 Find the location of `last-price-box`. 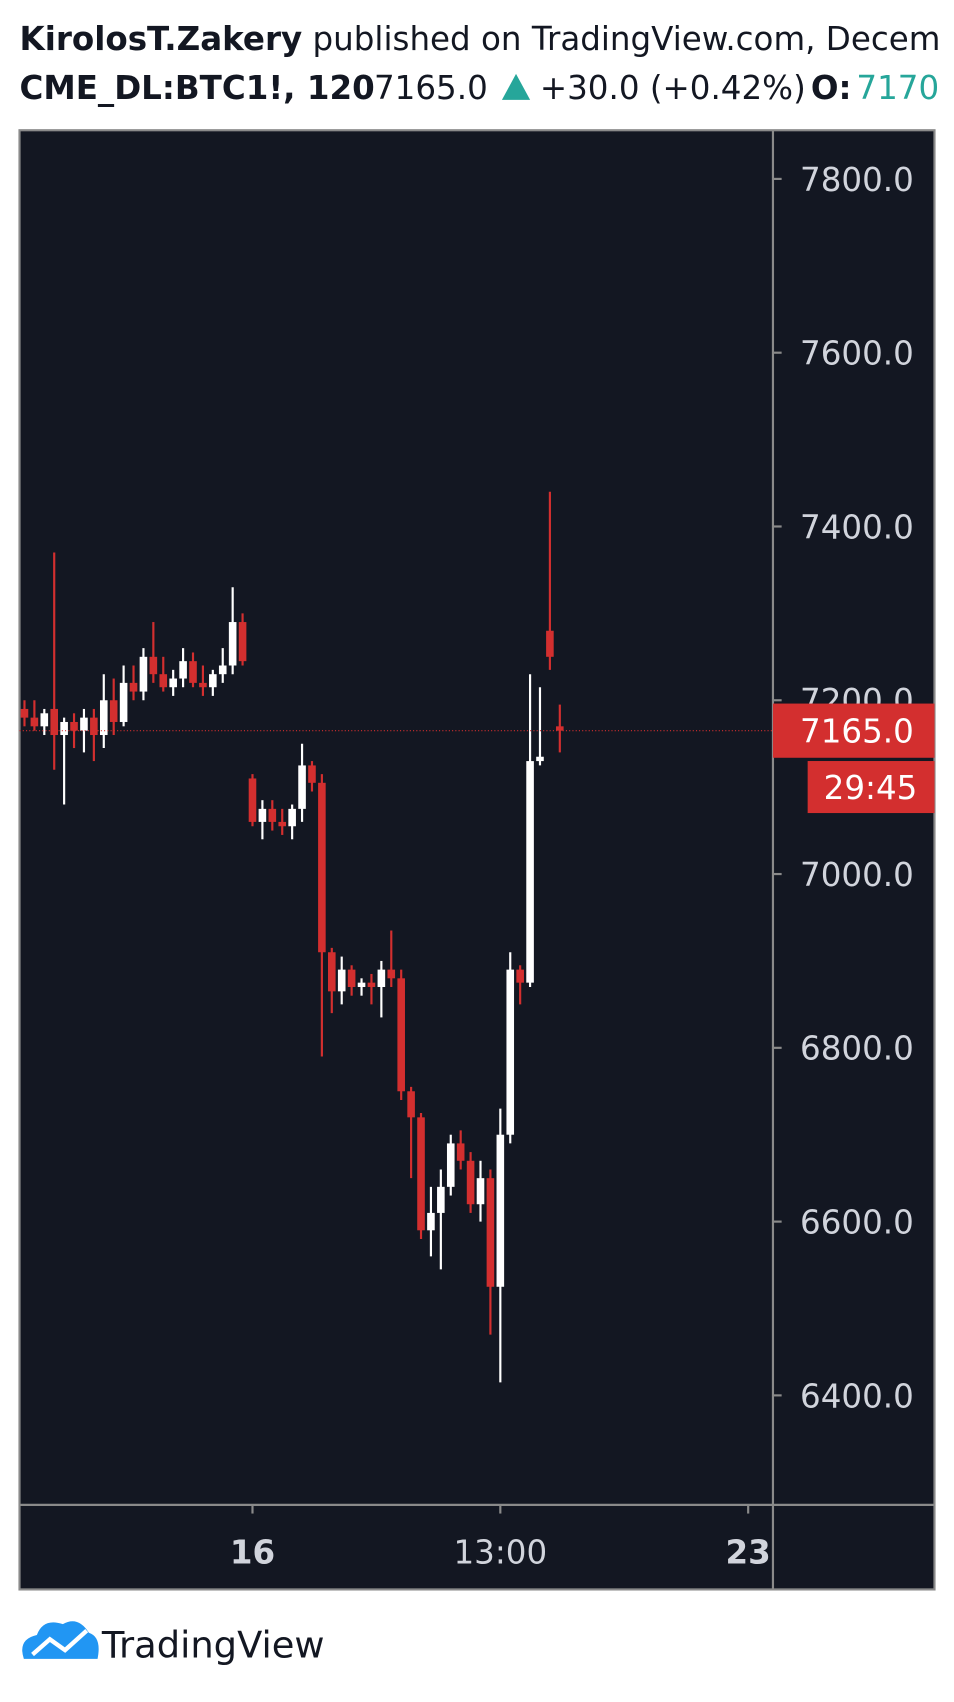

last-price-box is located at coordinates (853, 730).